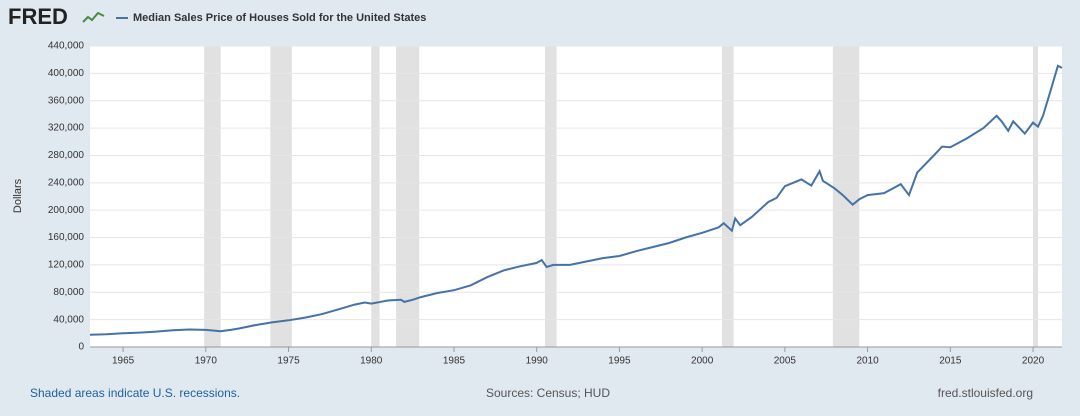 This screenshot has width=1080, height=416. I want to click on logo: FRED, so click(38, 16).